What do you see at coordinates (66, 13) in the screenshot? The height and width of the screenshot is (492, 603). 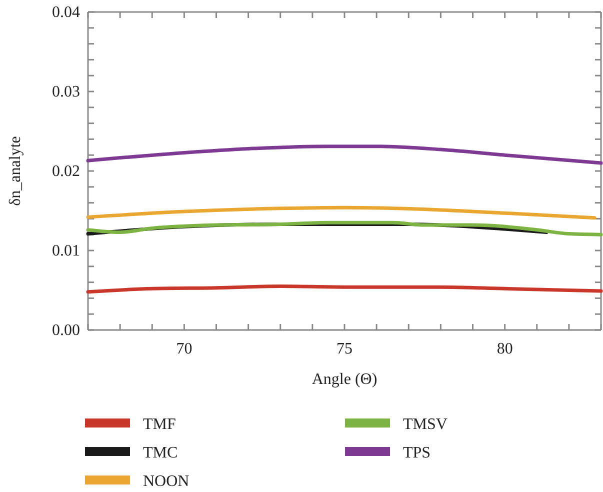 I see `y-tick-label: 0.04` at bounding box center [66, 13].